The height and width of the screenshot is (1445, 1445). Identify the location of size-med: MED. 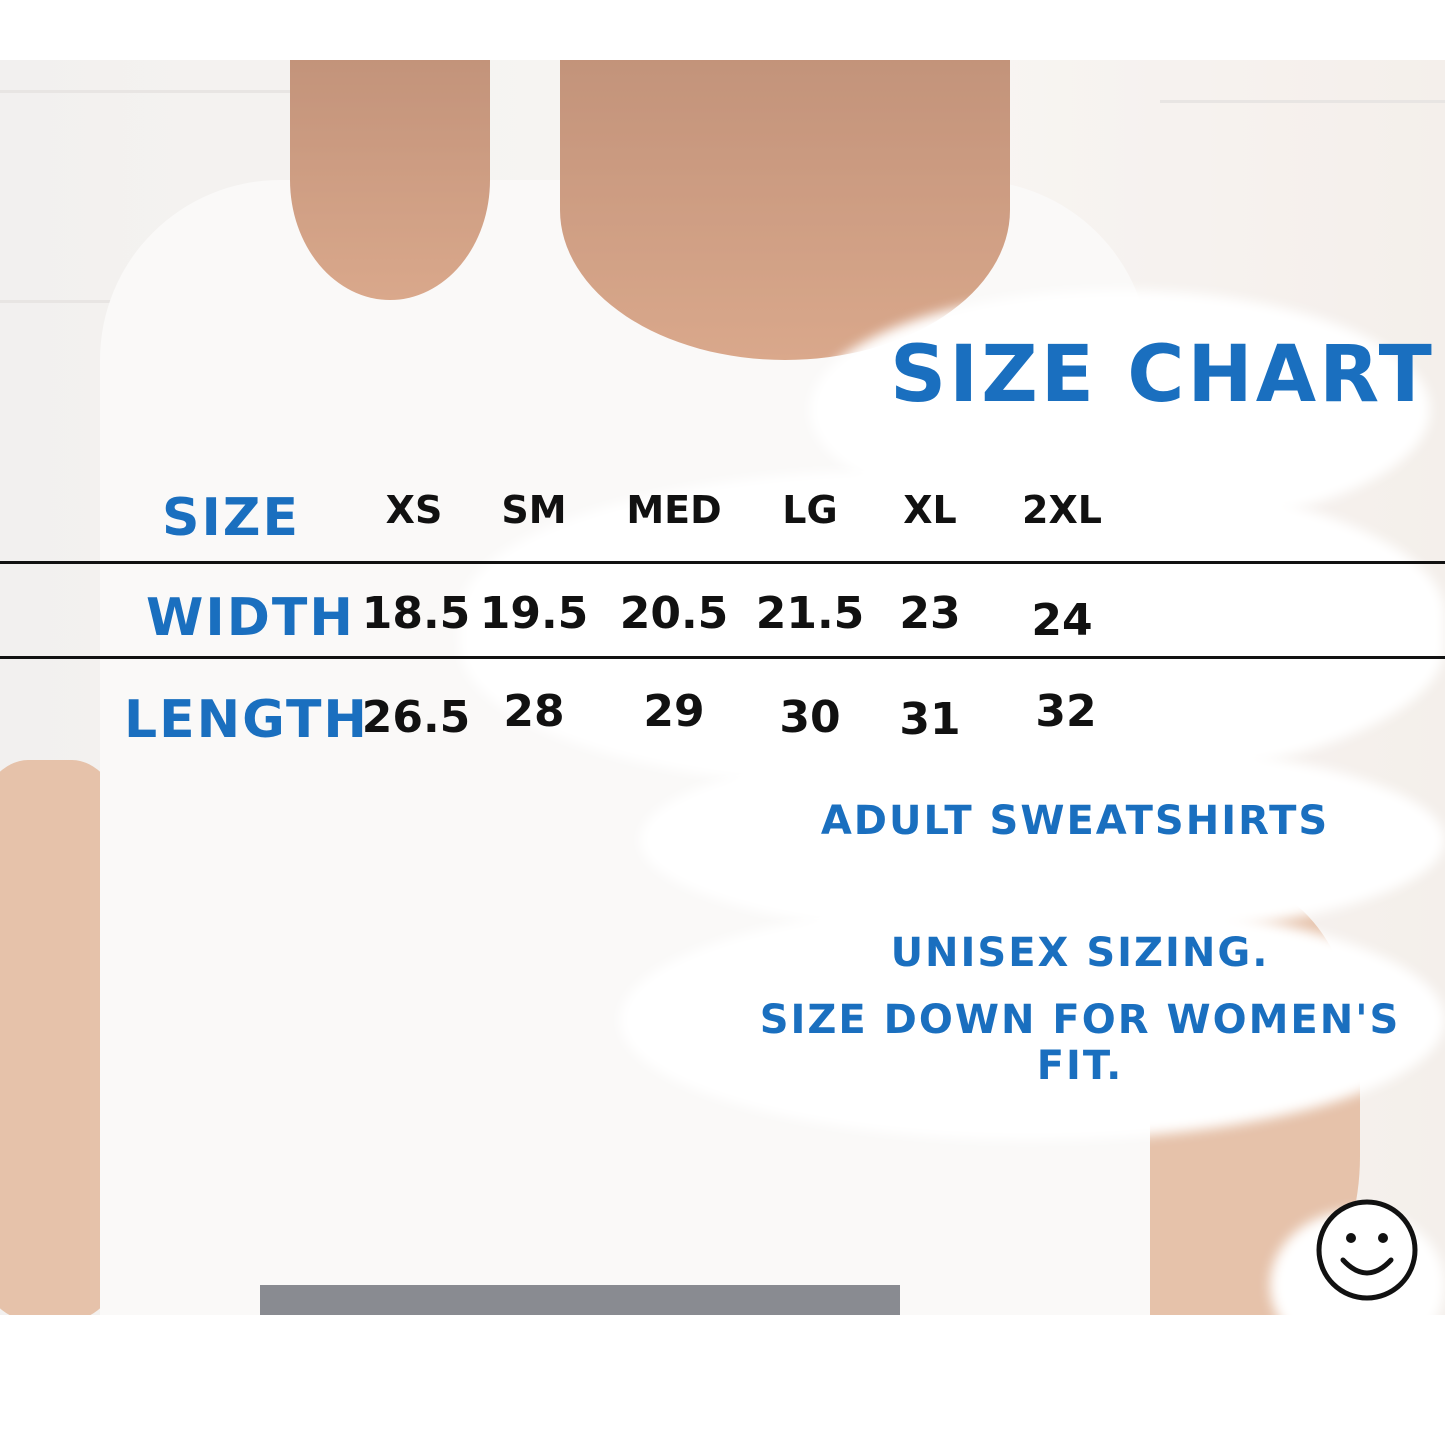
(674, 510).